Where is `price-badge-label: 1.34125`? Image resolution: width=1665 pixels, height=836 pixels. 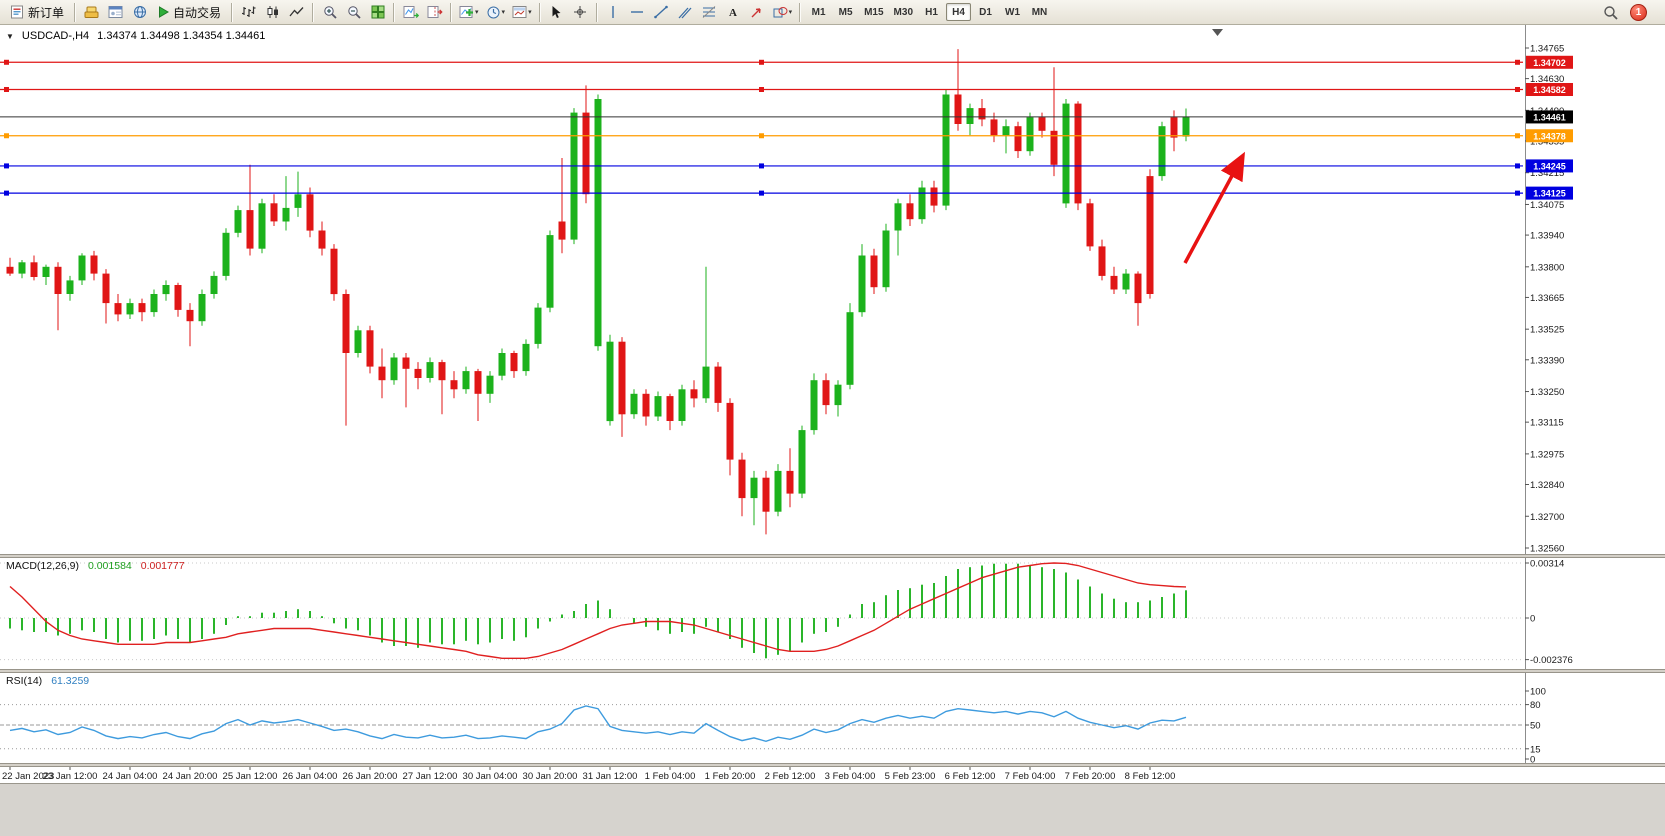
price-badge-label: 1.34125 is located at coordinates (1549, 194).